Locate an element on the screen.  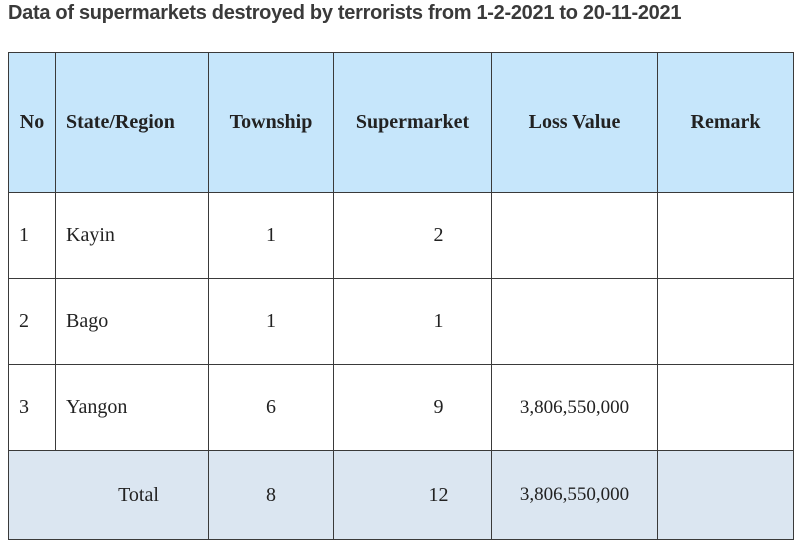
cell-township: 6 is located at coordinates (271, 407).